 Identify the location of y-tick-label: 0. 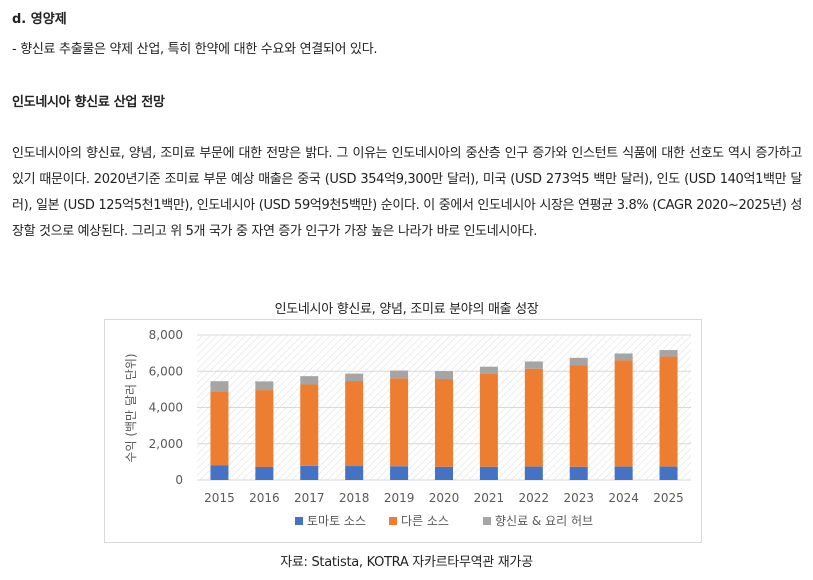
(179, 480).